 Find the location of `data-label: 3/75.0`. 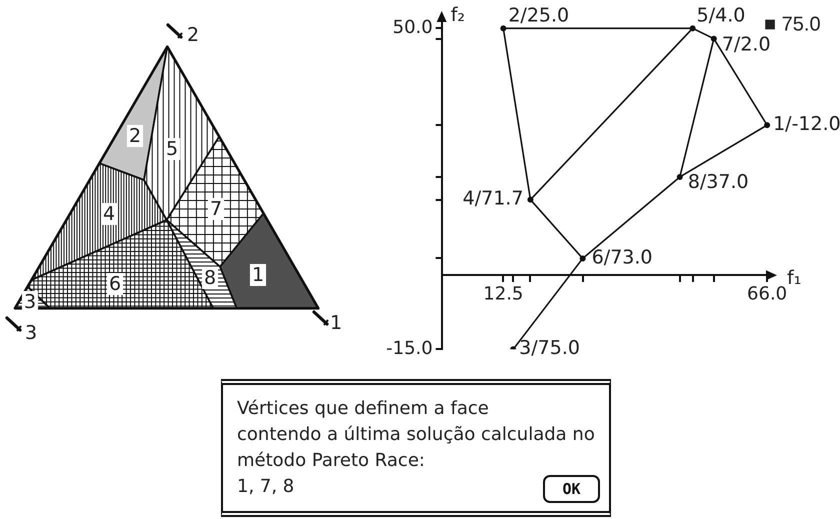

data-label: 3/75.0 is located at coordinates (549, 348).